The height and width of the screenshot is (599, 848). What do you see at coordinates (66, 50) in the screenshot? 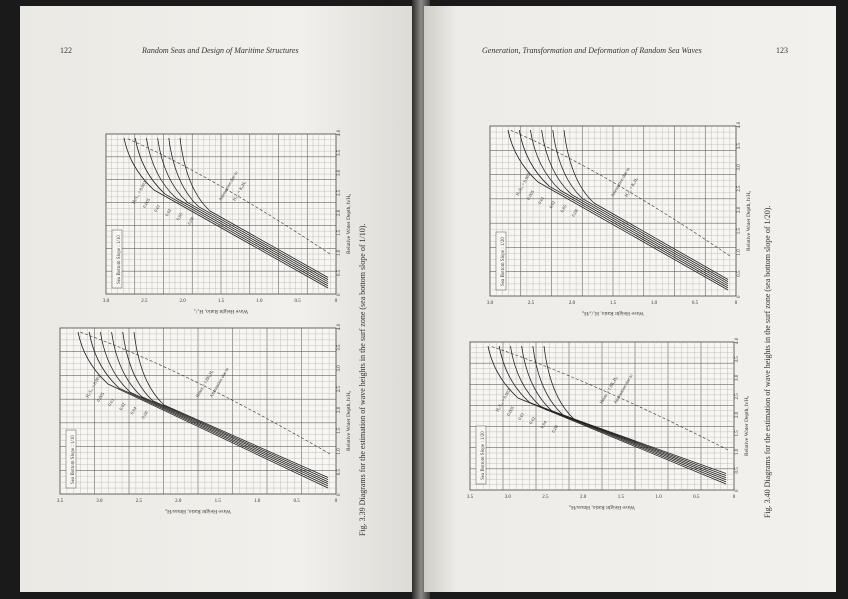
I see `page-number: 122` at bounding box center [66, 50].